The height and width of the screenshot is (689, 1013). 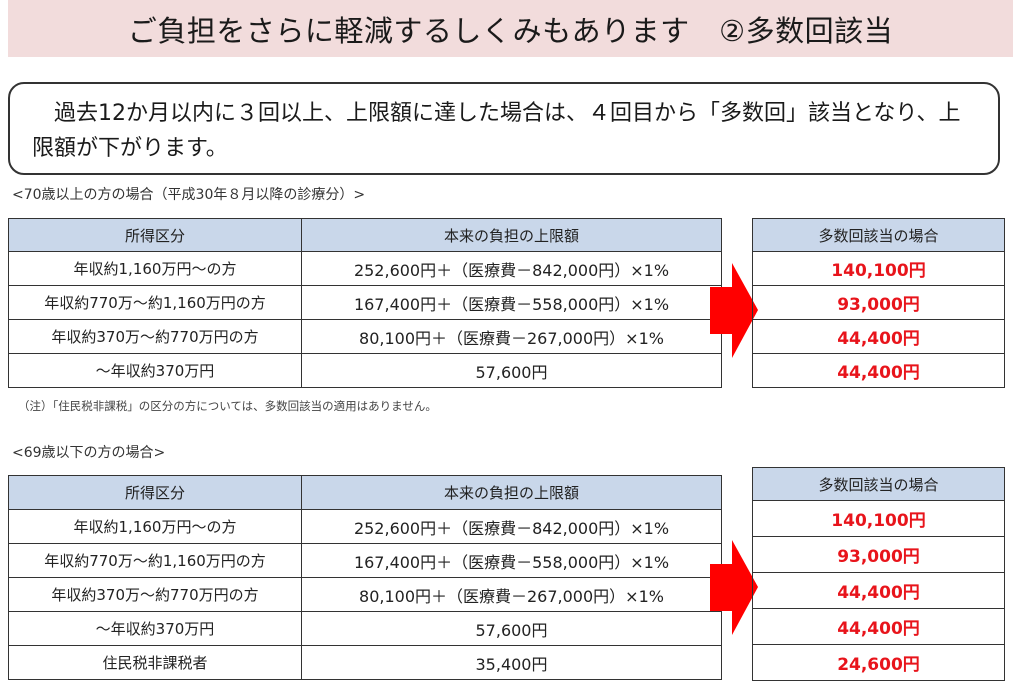 I want to click on page-title: ご負担をさらに軽減するしくみもあります ②多数回該当, so click(x=510, y=30).